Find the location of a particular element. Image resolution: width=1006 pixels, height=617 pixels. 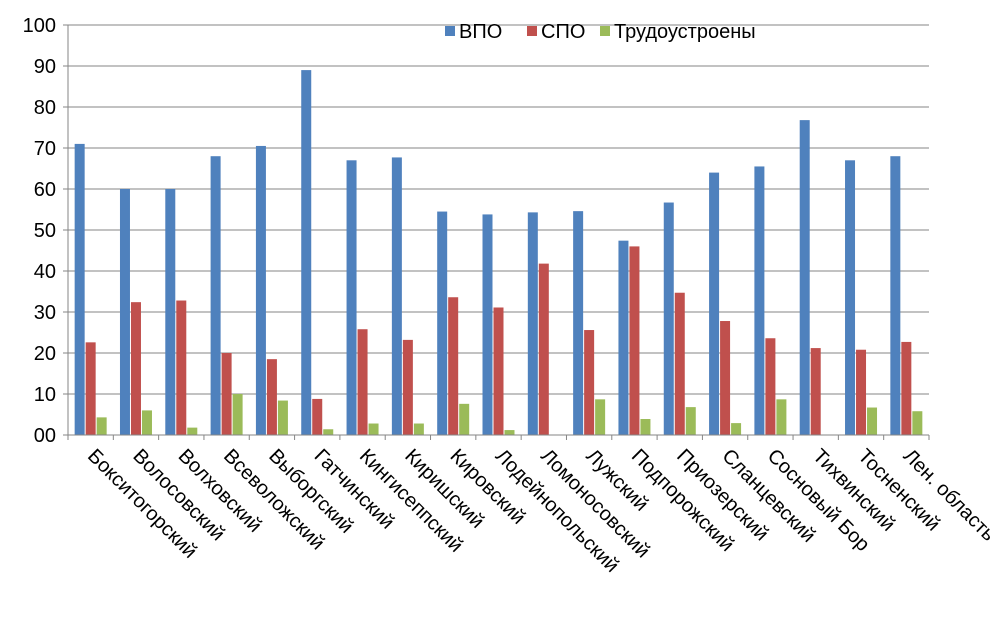

y-tick-label: 10 is located at coordinates (45, 395).